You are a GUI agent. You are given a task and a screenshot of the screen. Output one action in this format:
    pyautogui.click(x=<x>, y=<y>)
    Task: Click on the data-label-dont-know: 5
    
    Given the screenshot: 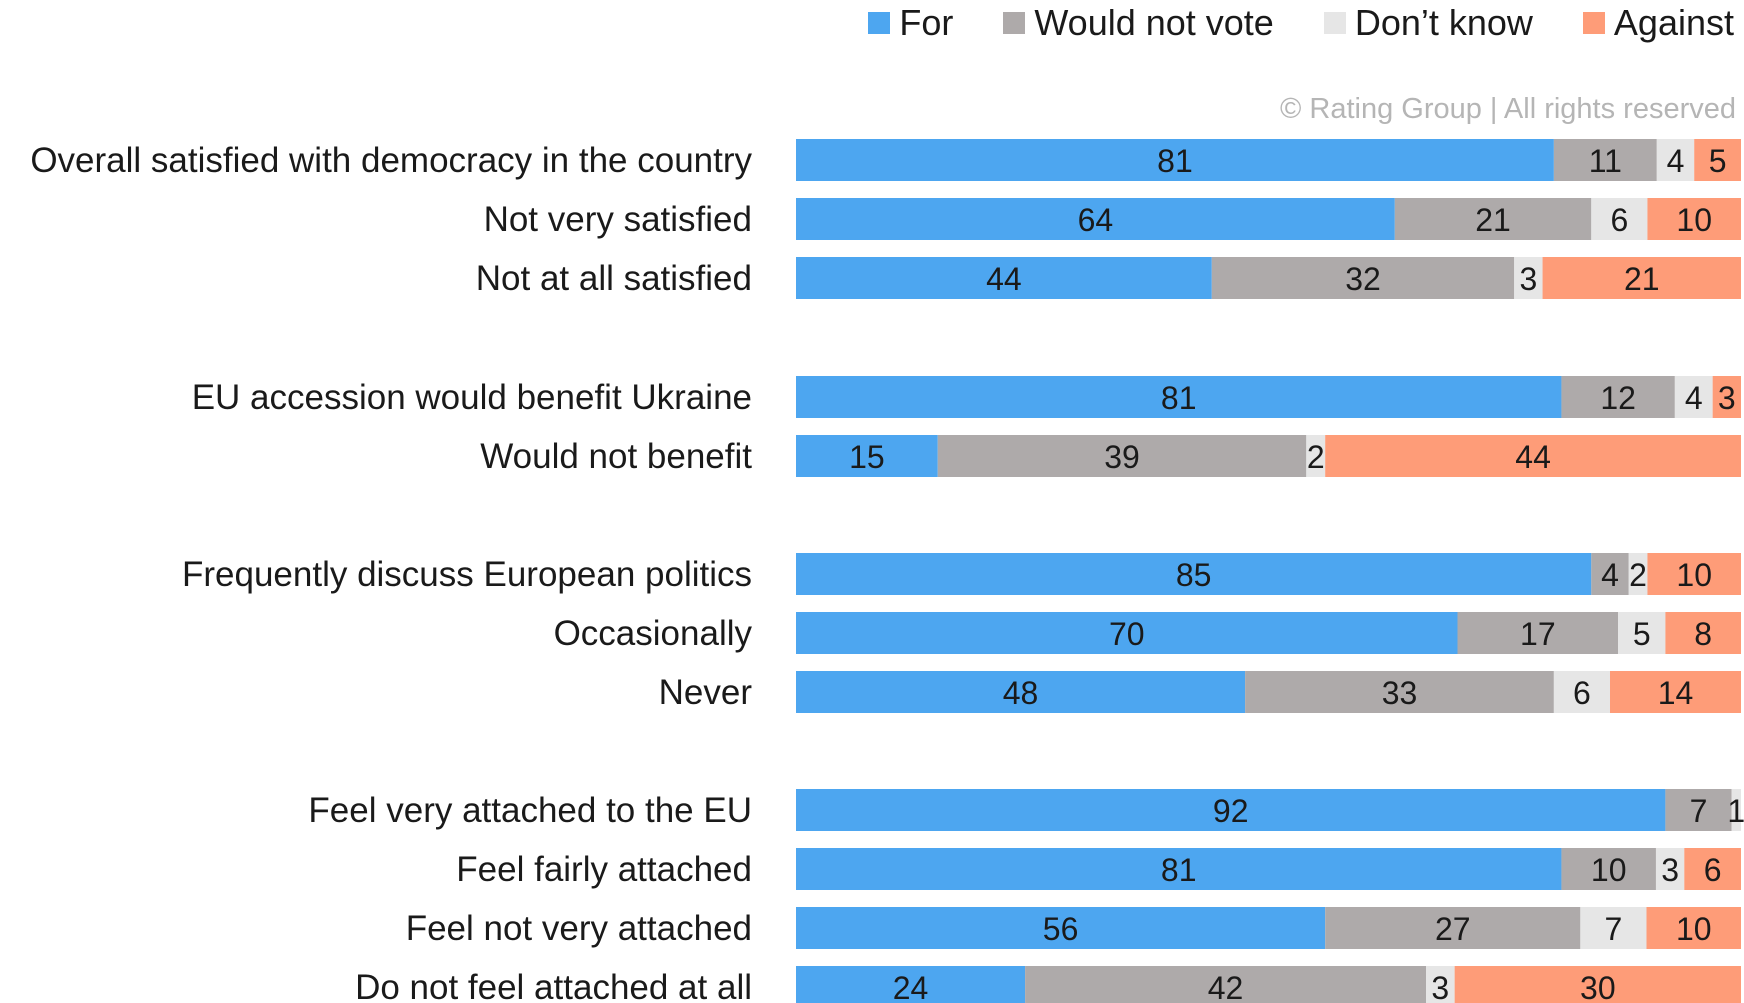 What is the action you would take?
    pyautogui.click(x=1642, y=634)
    